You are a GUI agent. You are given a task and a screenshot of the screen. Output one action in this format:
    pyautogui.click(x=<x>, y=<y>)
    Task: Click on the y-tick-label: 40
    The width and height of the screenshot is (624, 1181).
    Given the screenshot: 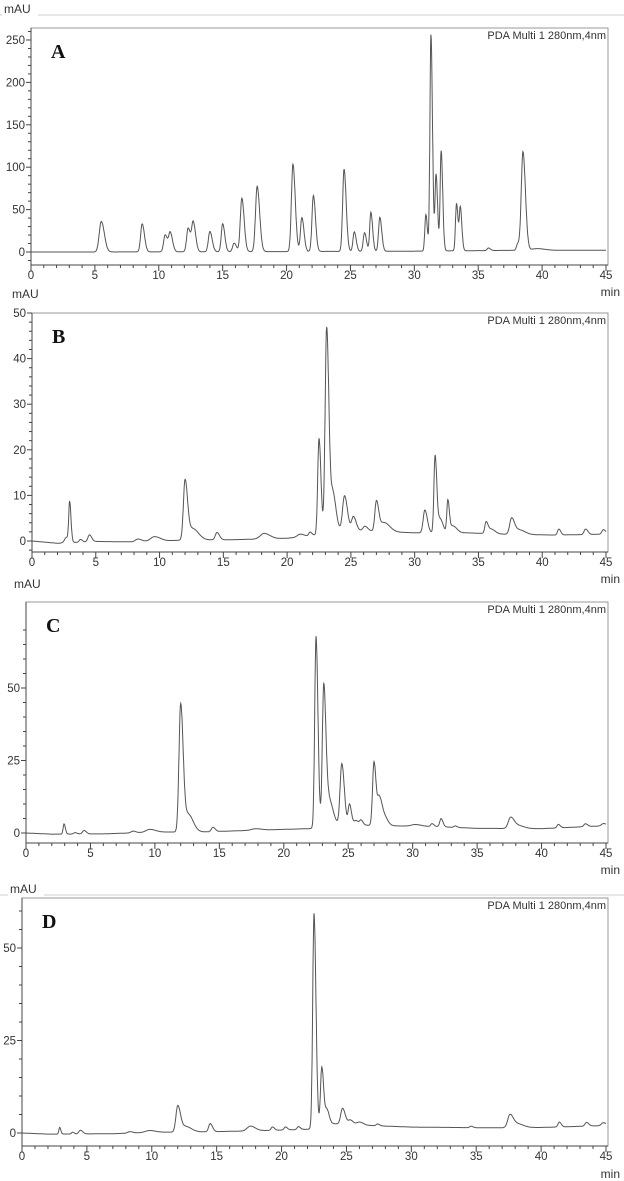 What is the action you would take?
    pyautogui.click(x=19, y=360)
    